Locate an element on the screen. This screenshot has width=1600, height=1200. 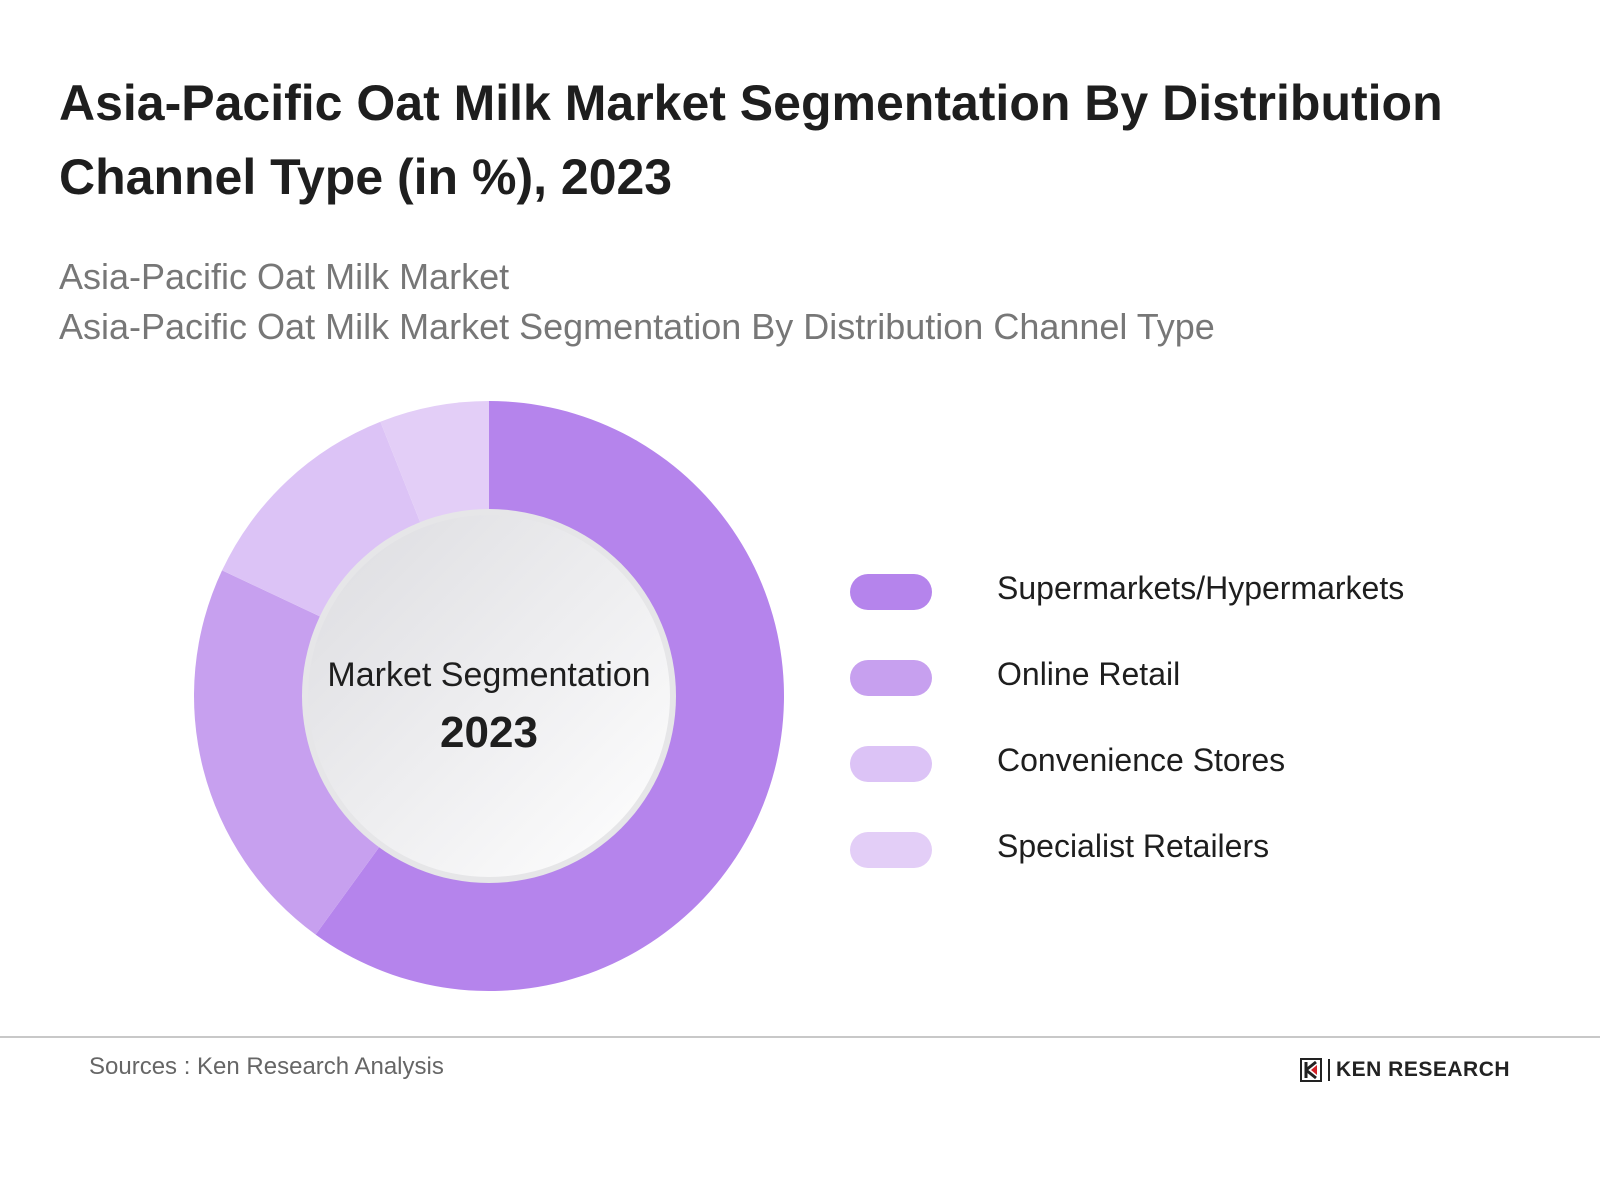
legend-item: Convenience Stores is located at coordinates (1200, 762).